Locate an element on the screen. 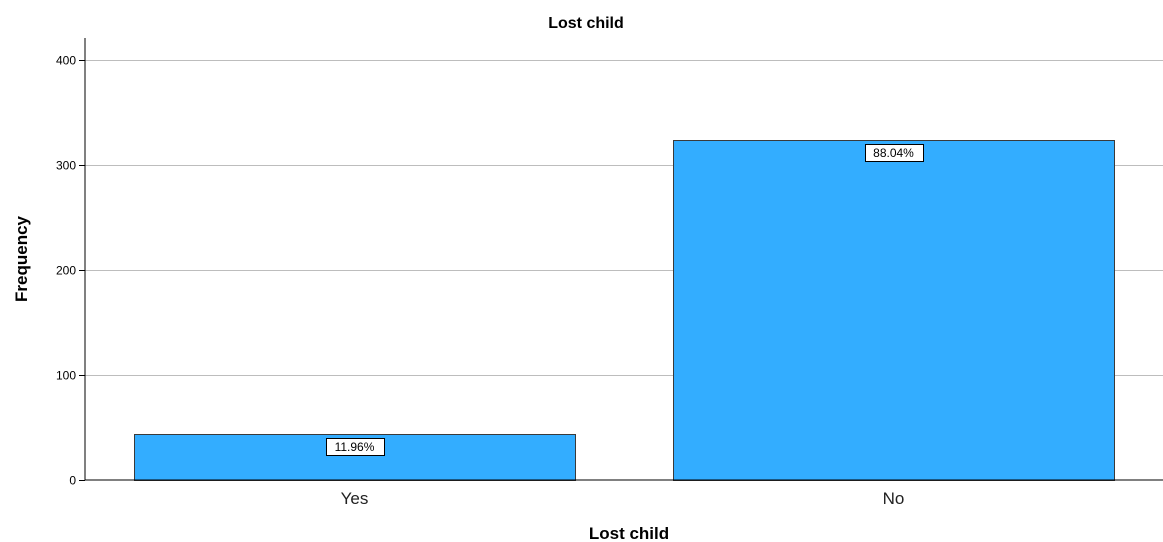  y-tick-label: 100 is located at coordinates (66, 376).